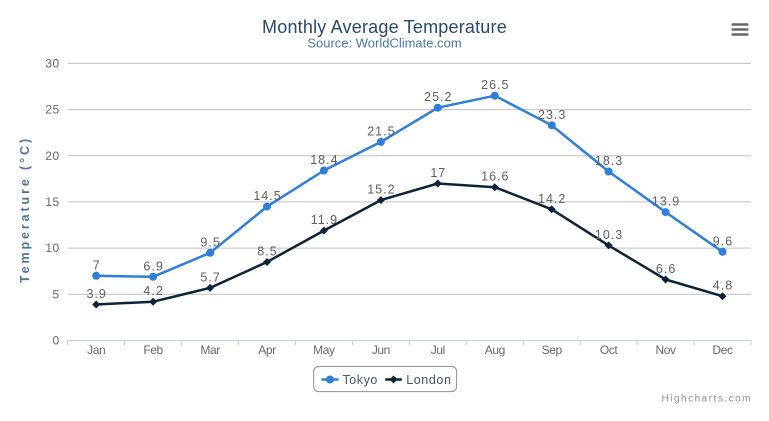  Describe the element at coordinates (56, 341) in the screenshot. I see `svg-text: 0` at that location.